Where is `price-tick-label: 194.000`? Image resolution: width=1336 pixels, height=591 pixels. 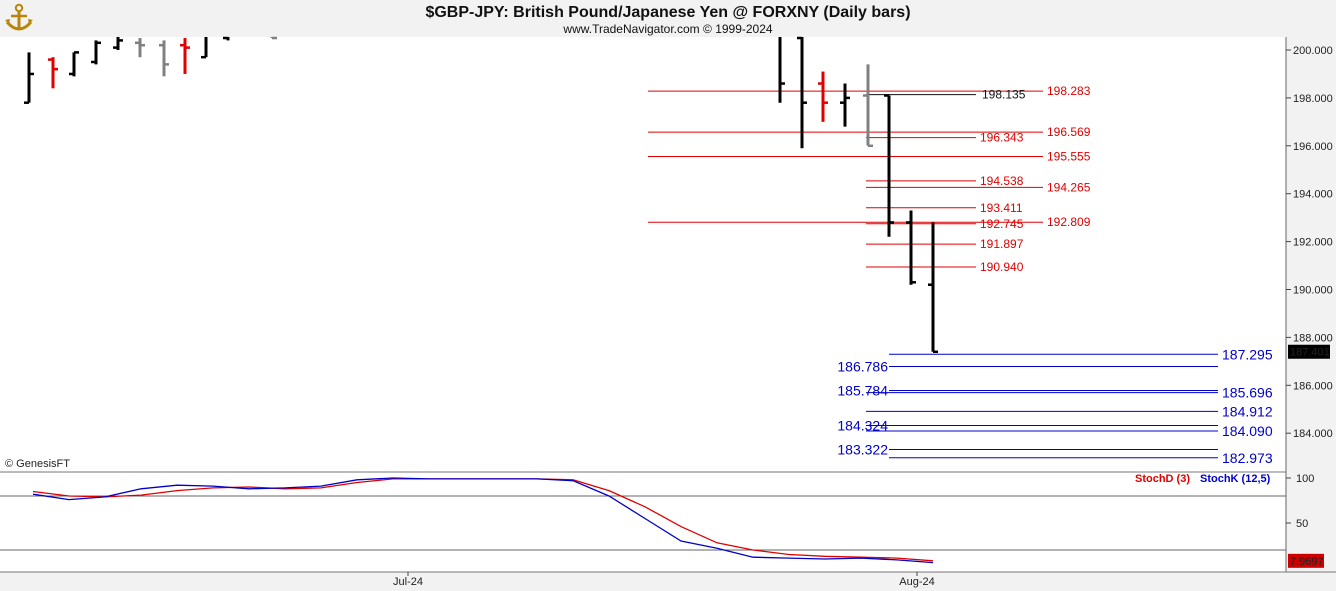 price-tick-label: 194.000 is located at coordinates (1313, 195).